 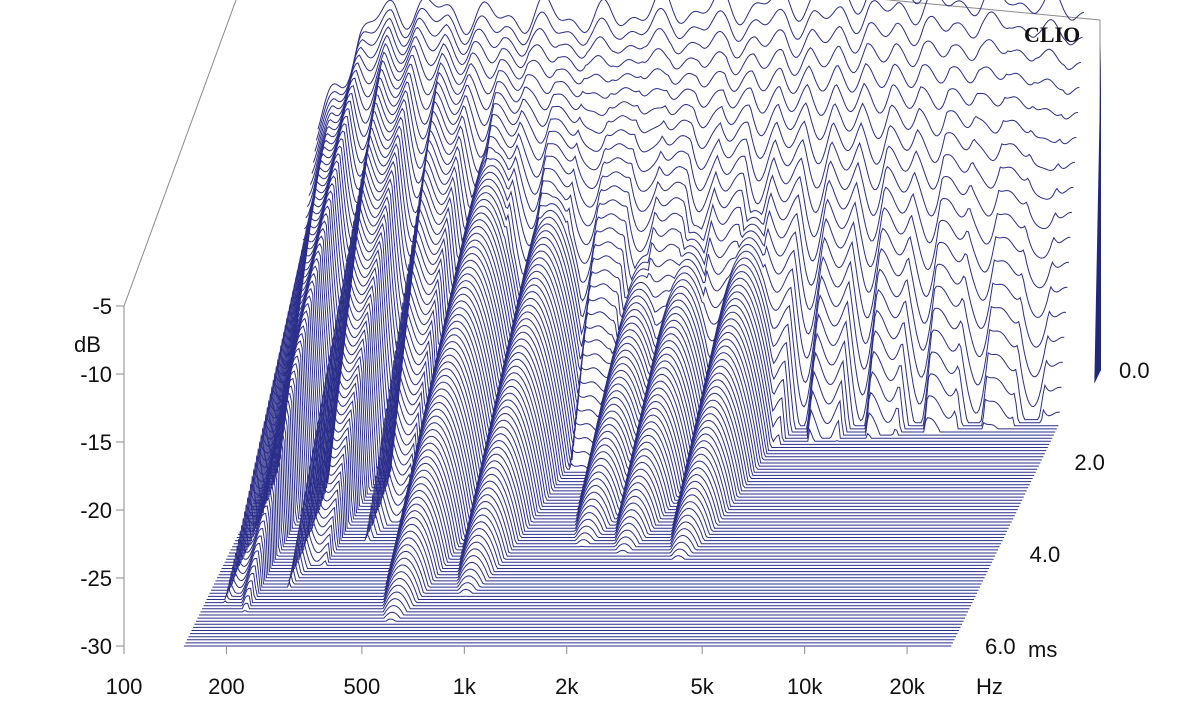 I want to click on y-tick-label: -5, so click(x=102, y=306).